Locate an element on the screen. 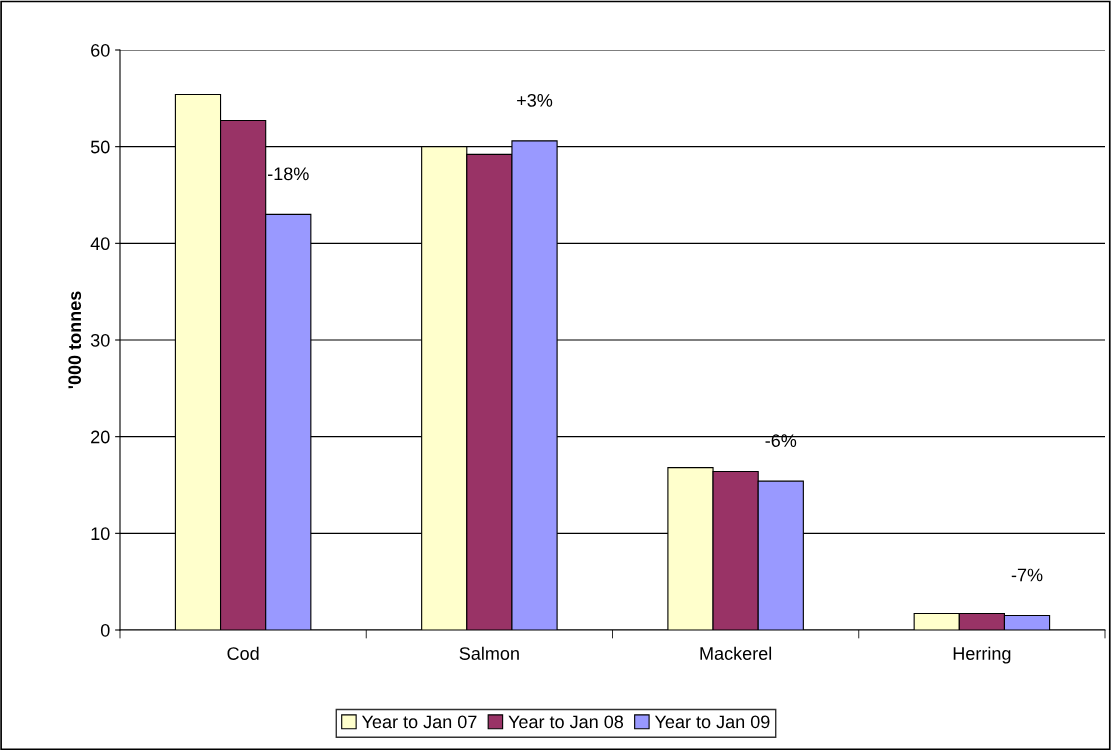  annotation: -18% is located at coordinates (288, 174).